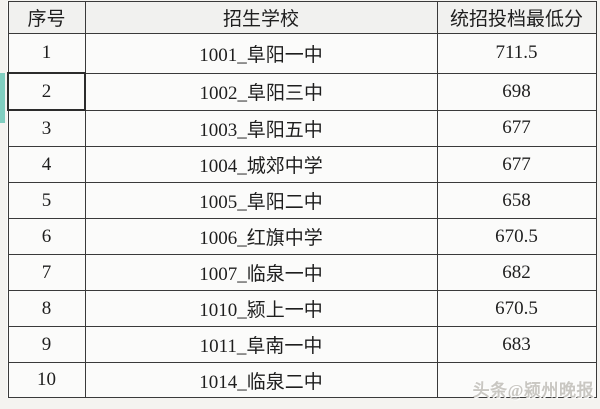 This screenshot has width=600, height=409. What do you see at coordinates (261, 308) in the screenshot?
I see `cell-school: 1010_颍上一中` at bounding box center [261, 308].